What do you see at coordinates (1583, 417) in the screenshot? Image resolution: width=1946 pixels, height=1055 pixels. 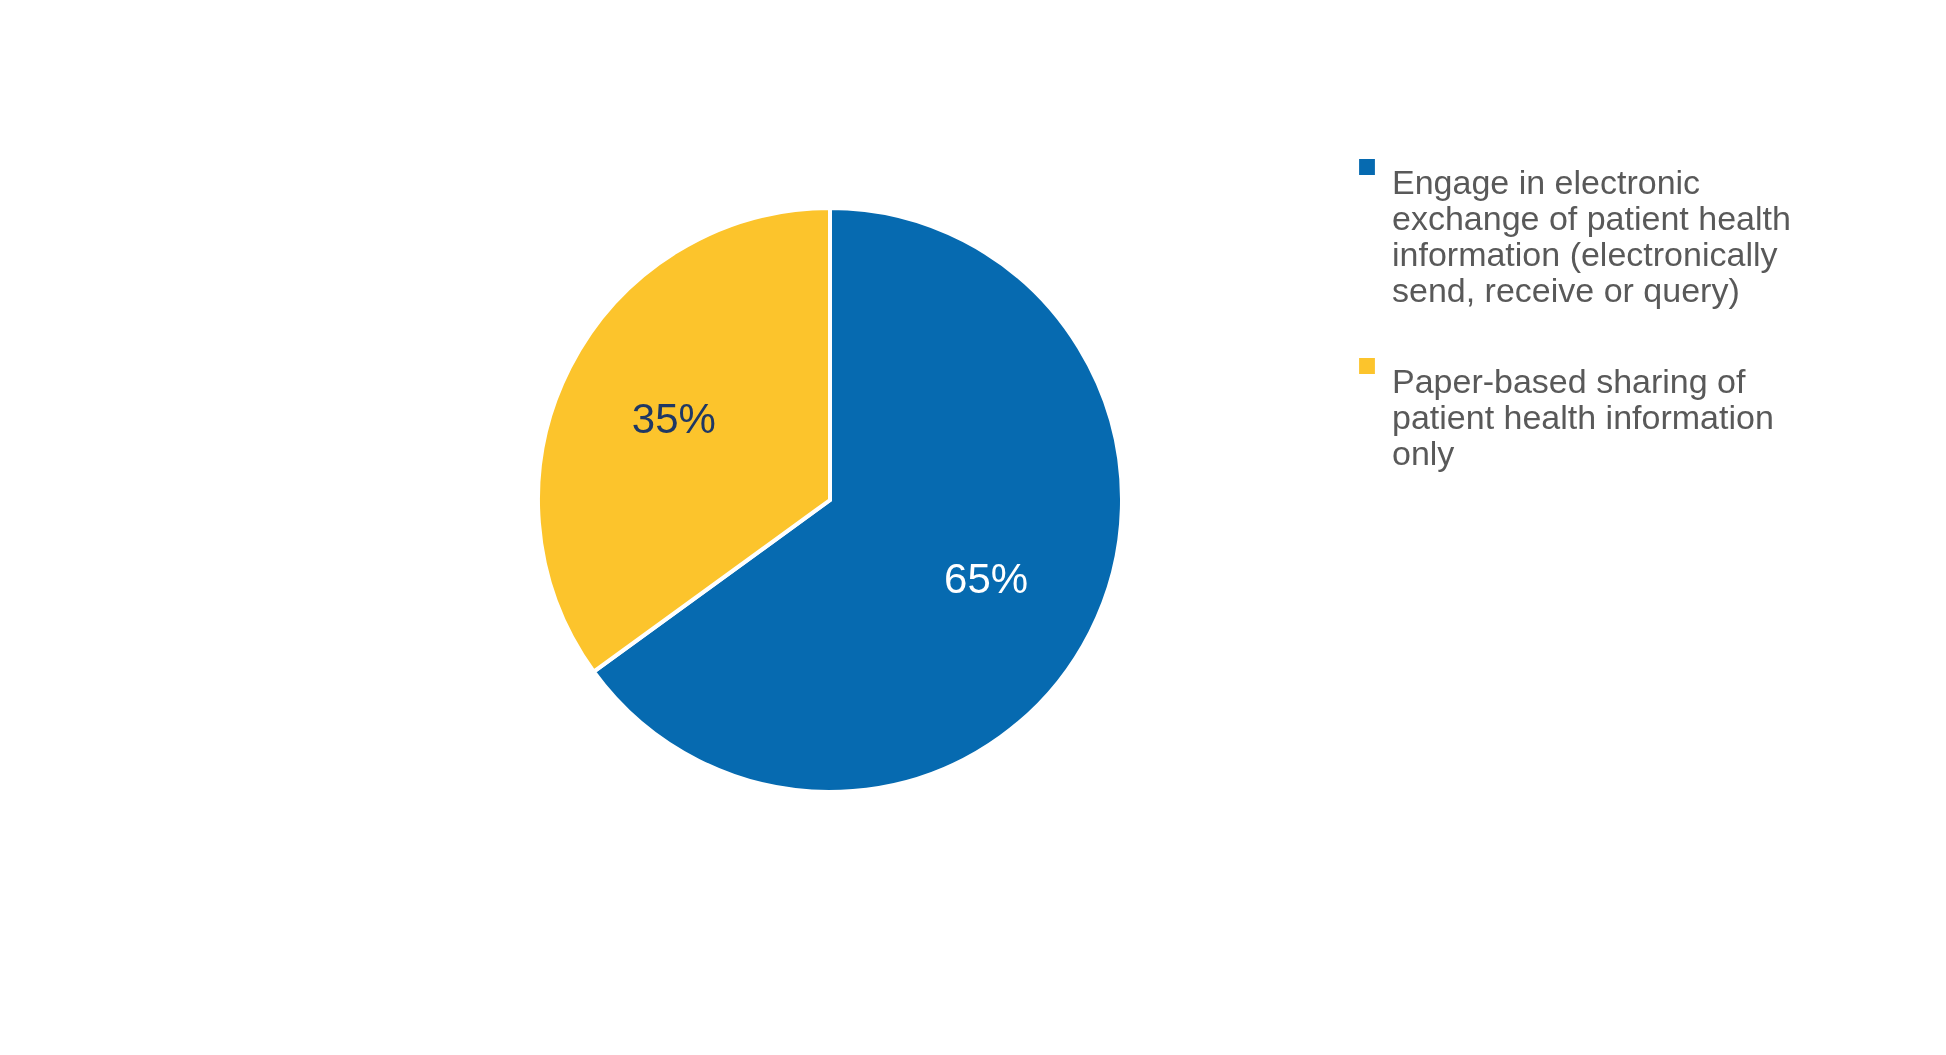 I see `legend-label: Paper-based sharing of patient health information only` at bounding box center [1583, 417].